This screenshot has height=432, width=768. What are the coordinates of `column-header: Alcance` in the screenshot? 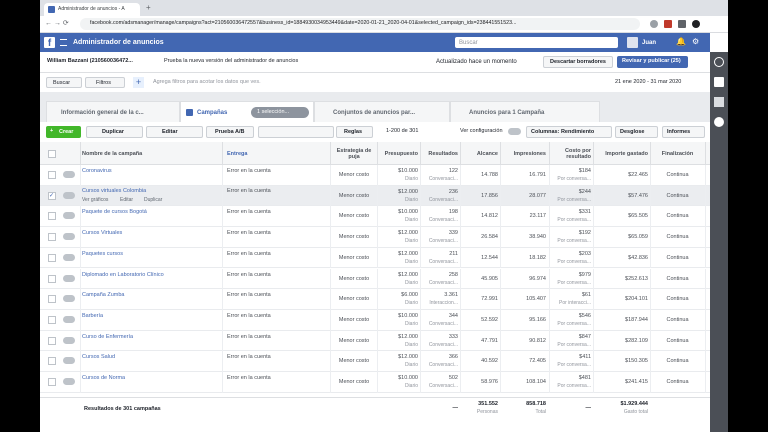 It's located at (487, 153).